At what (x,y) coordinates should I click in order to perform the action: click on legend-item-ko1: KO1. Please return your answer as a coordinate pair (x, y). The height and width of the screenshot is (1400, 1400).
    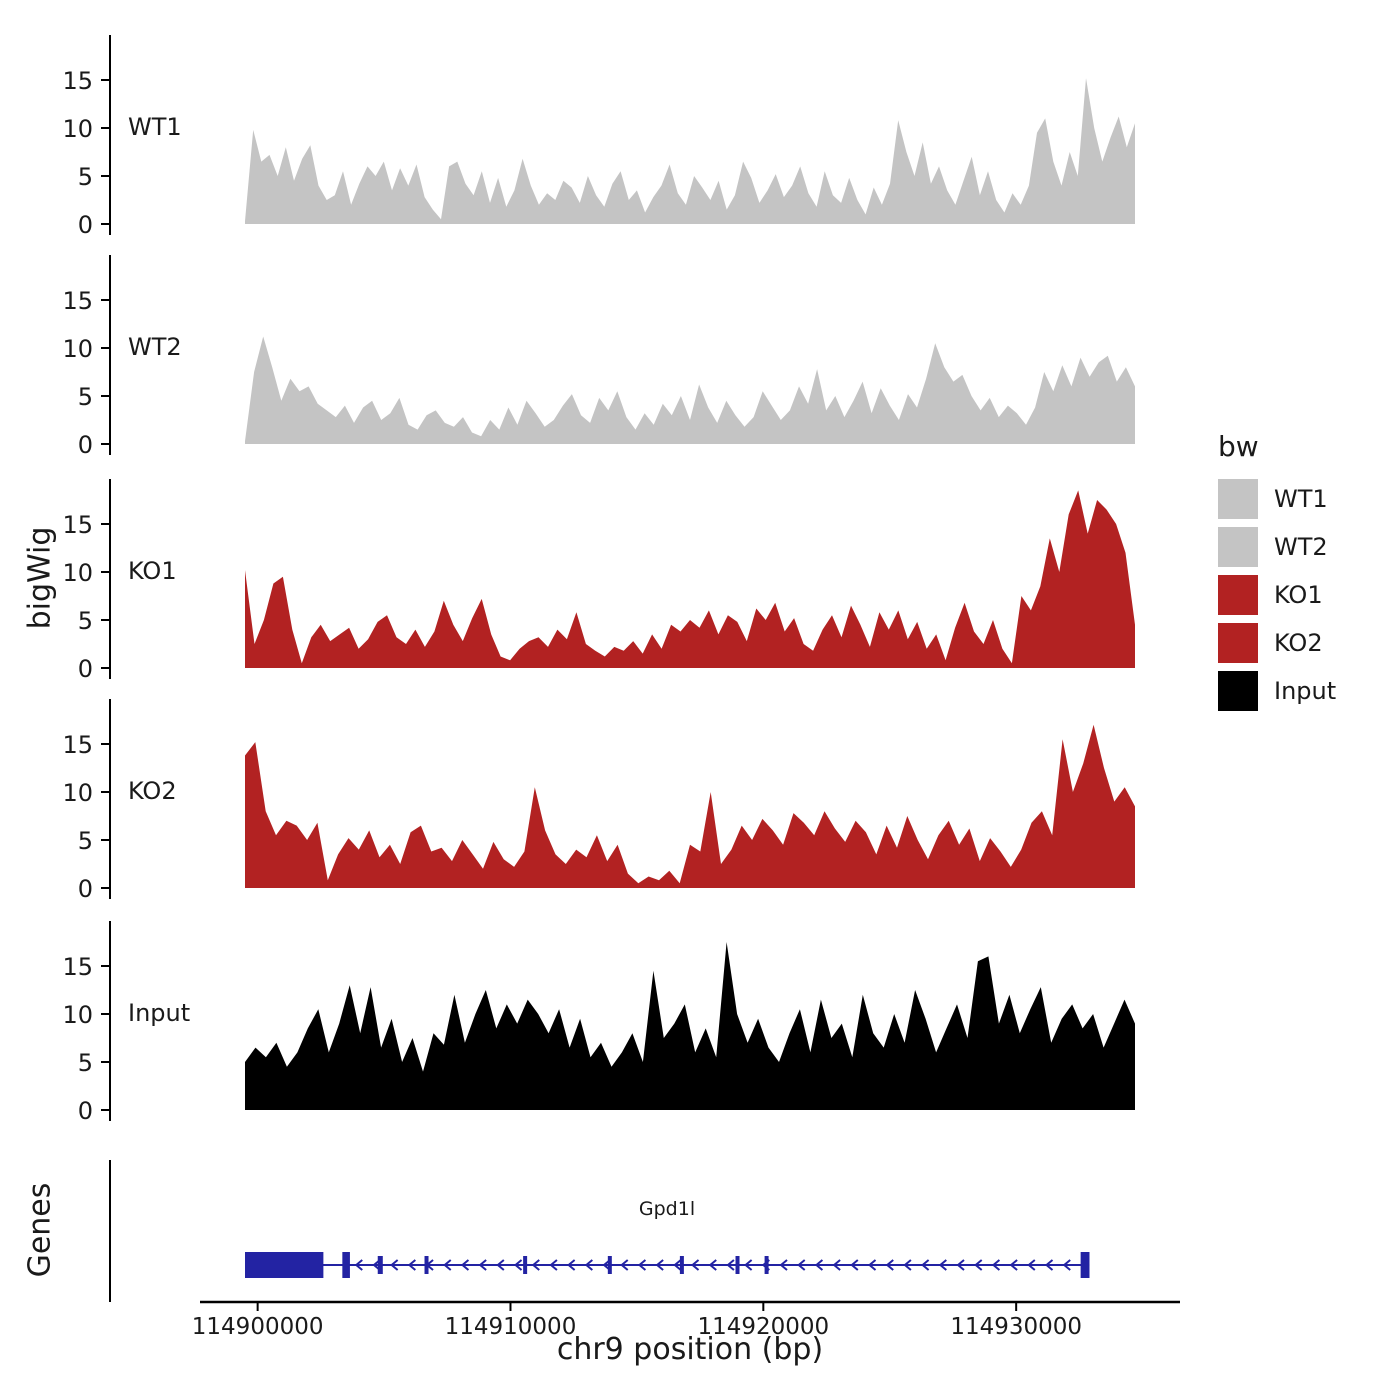
    Looking at the image, I should click on (1277, 595).